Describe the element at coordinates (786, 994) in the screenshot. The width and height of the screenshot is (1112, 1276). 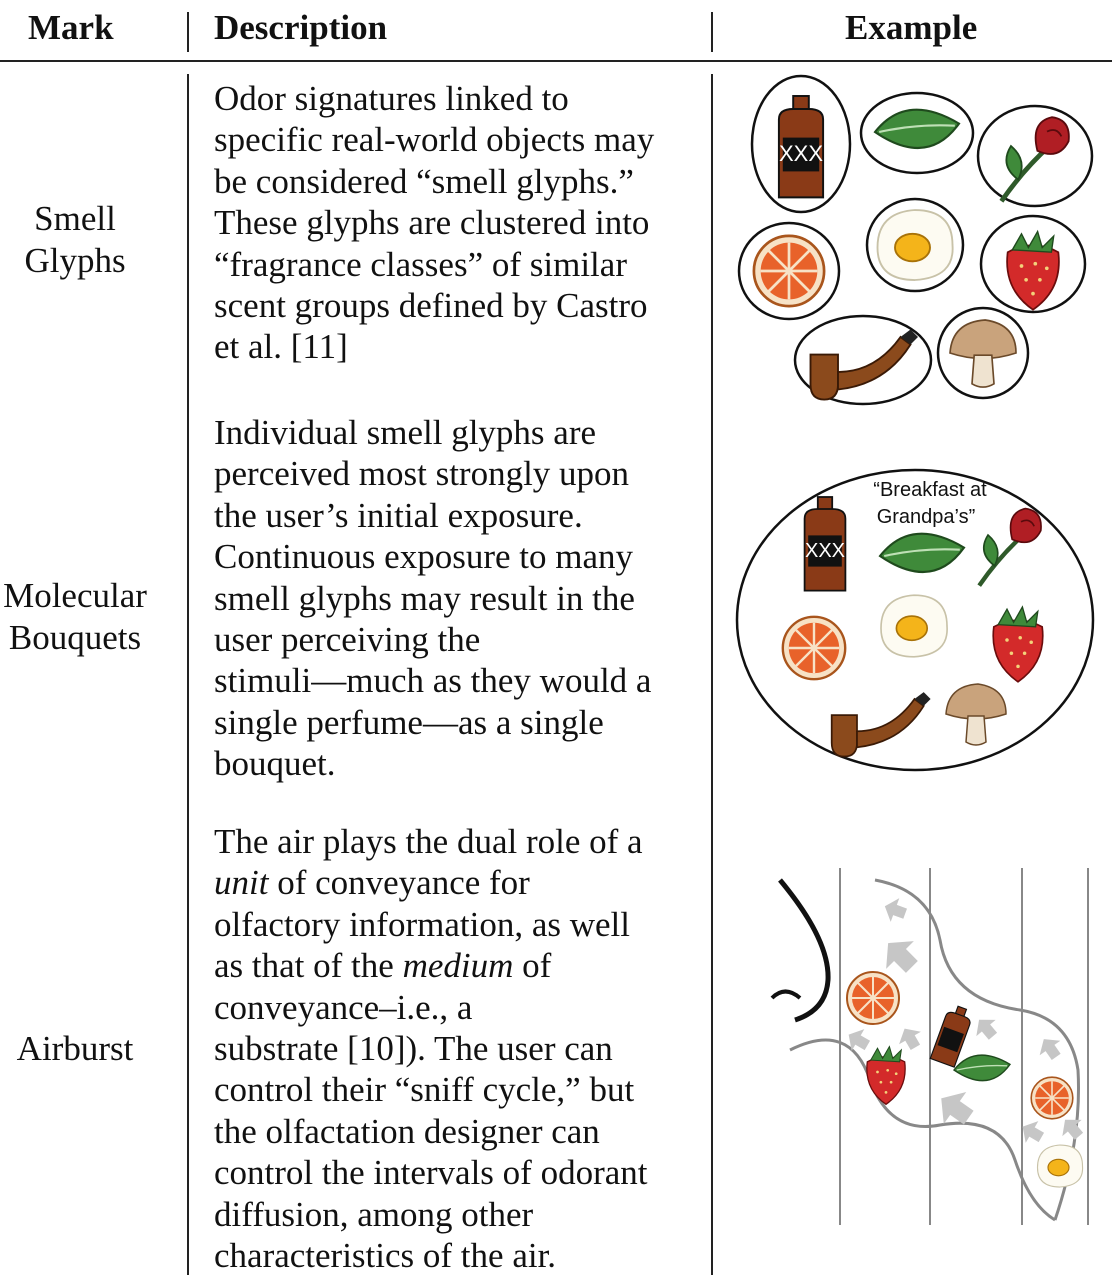
I see `nostril-icon` at that location.